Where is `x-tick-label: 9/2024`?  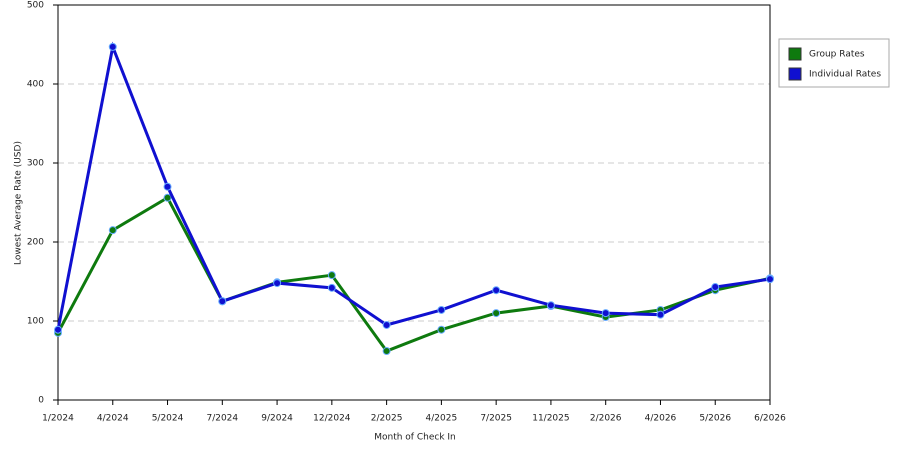 x-tick-label: 9/2024 is located at coordinates (277, 419).